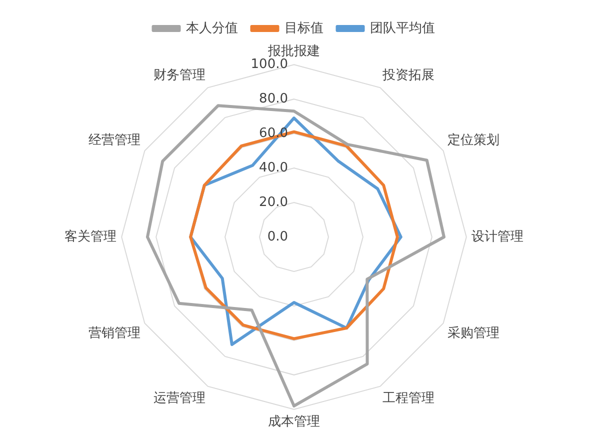  I want to click on spoke-label: 采购管理, so click(474, 333).